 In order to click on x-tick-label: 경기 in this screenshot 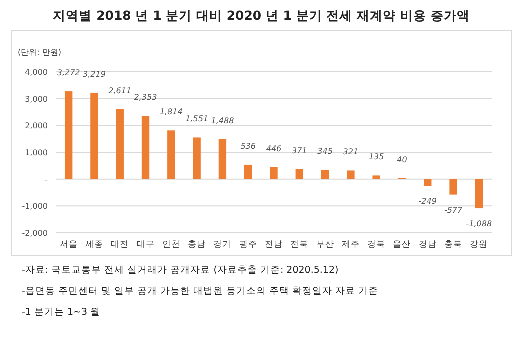, I will do `click(223, 245)`.